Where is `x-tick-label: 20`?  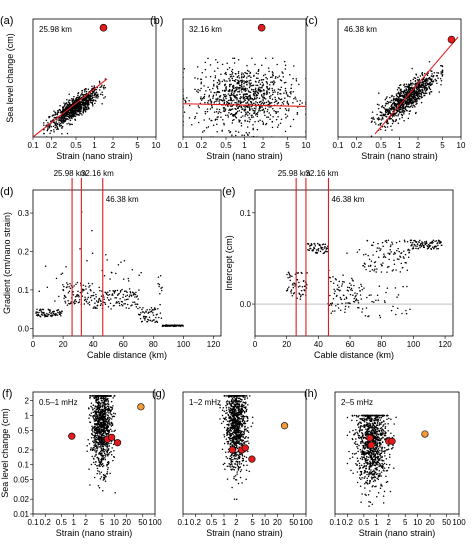 x-tick-label: 20 is located at coordinates (277, 522).